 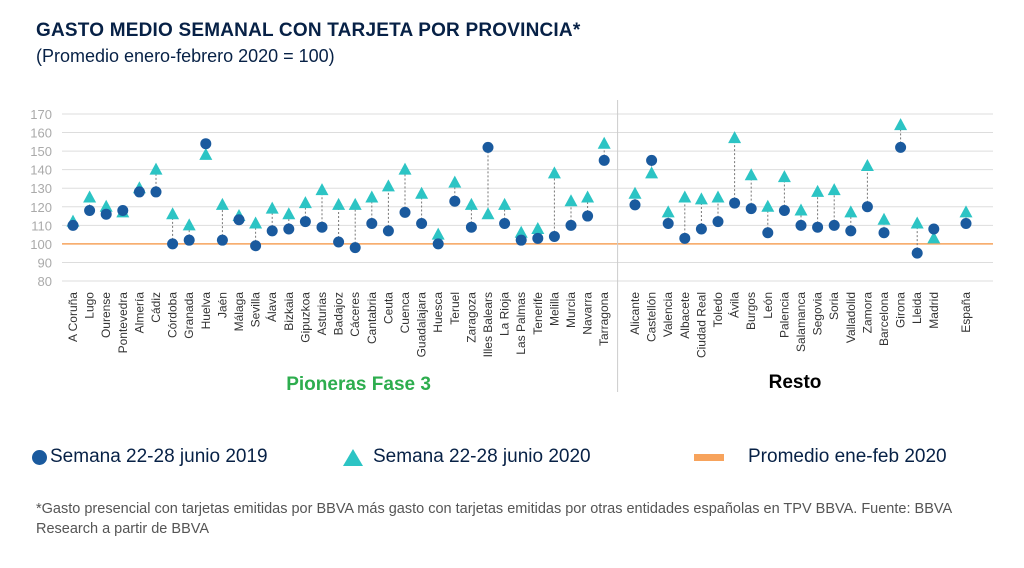 I want to click on x-tick-label: Burgos, so click(x=751, y=311).